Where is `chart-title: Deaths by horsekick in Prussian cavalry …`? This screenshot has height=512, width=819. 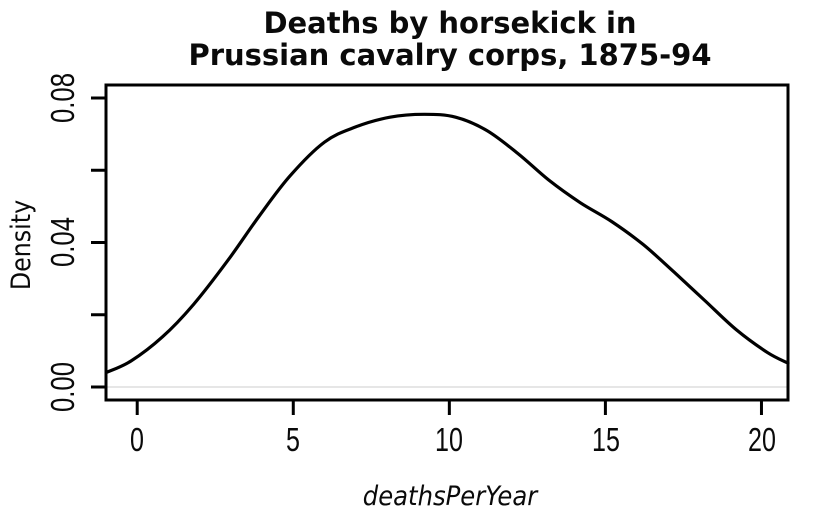
chart-title: Deaths by horsekick in Prussian cavalry … is located at coordinates (450, 39).